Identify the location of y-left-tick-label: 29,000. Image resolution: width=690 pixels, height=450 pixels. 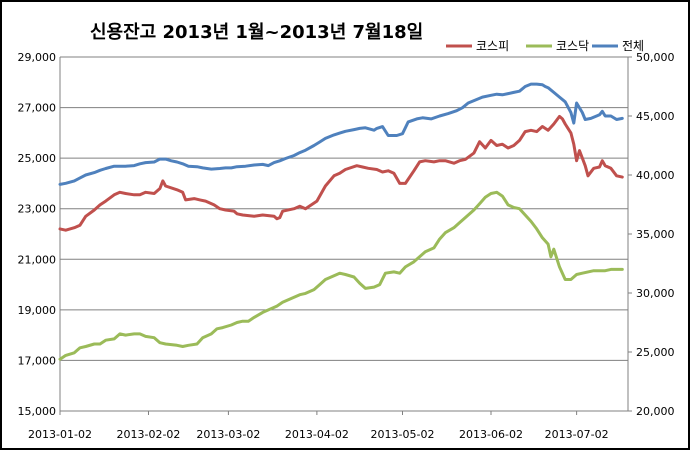
(37, 57).